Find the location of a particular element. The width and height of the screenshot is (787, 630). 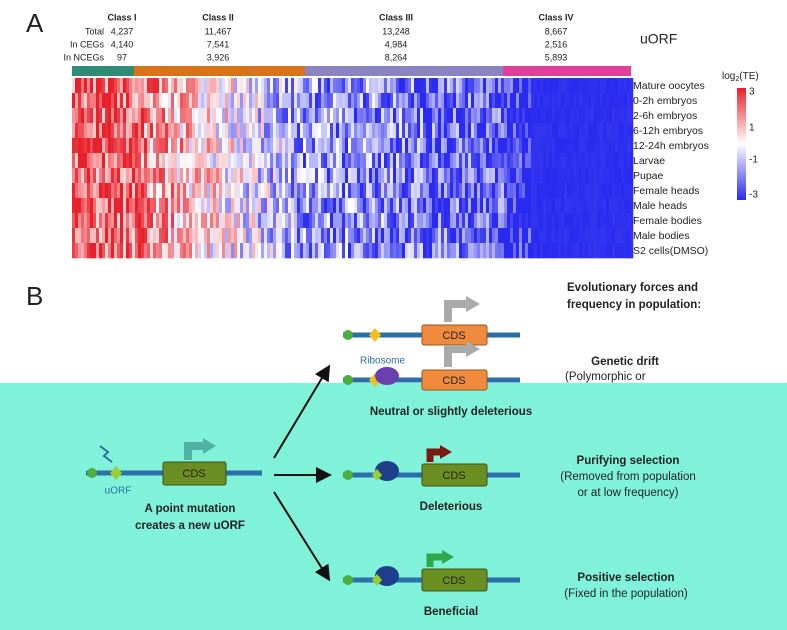

sample-label: Male heads is located at coordinates (660, 206).